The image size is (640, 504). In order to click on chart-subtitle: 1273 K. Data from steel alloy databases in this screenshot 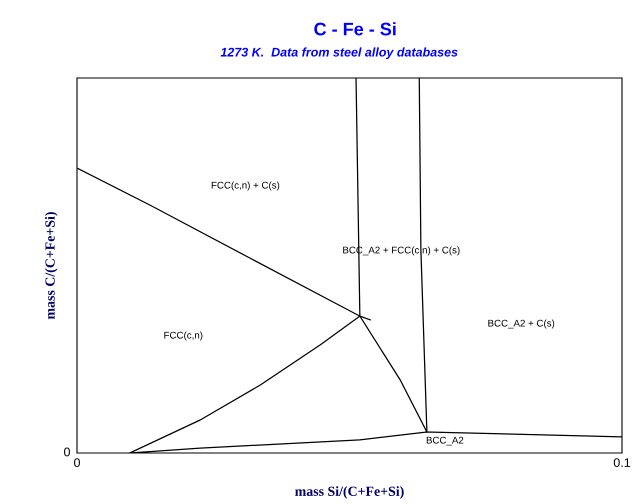, I will do `click(339, 53)`.